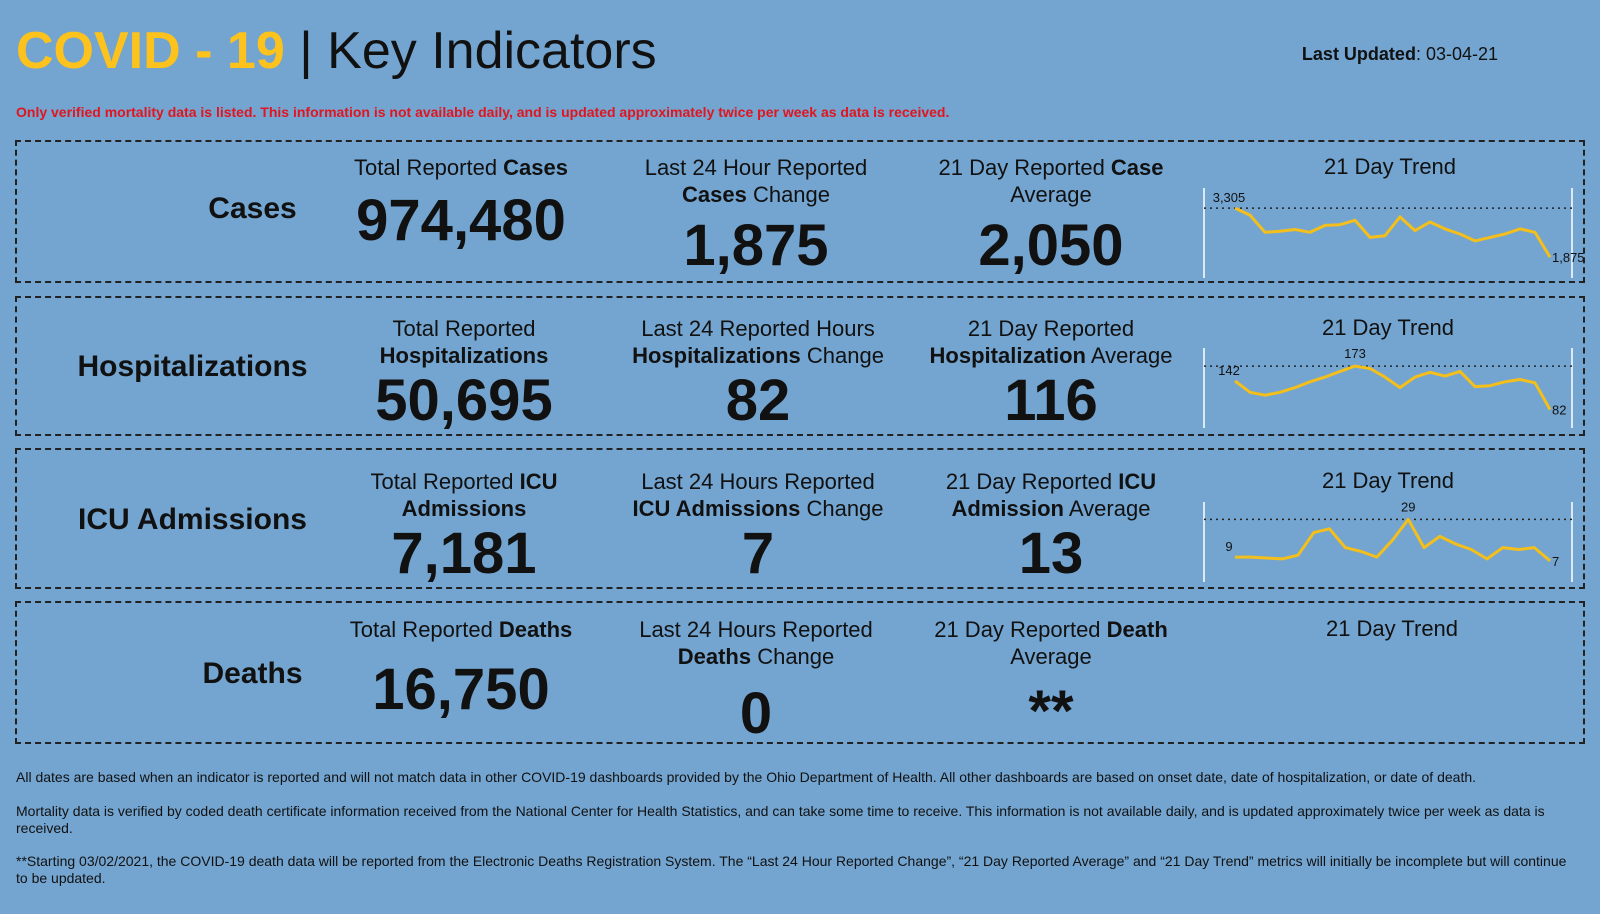  Describe the element at coordinates (758, 400) in the screenshot. I see `hospitalizations-change-value: 82` at that location.